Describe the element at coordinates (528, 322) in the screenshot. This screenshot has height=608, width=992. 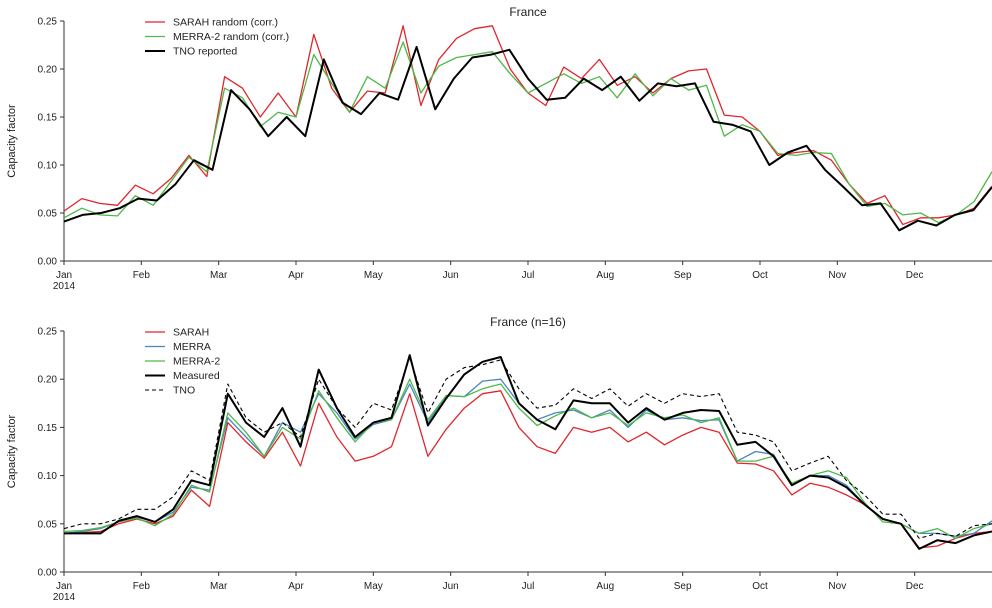
I see `chart-title: France (n=16)` at that location.